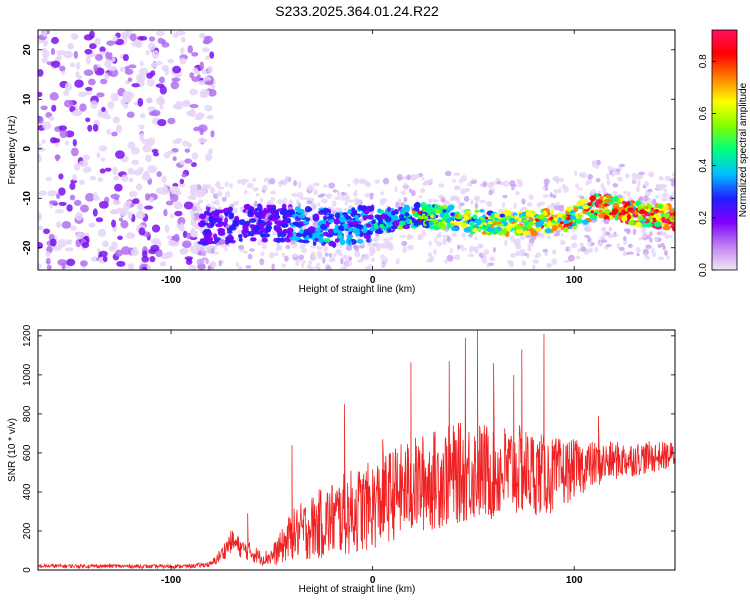 The width and height of the screenshot is (750, 600). Describe the element at coordinates (171, 280) in the screenshot. I see `x-tick-label: -100` at that location.